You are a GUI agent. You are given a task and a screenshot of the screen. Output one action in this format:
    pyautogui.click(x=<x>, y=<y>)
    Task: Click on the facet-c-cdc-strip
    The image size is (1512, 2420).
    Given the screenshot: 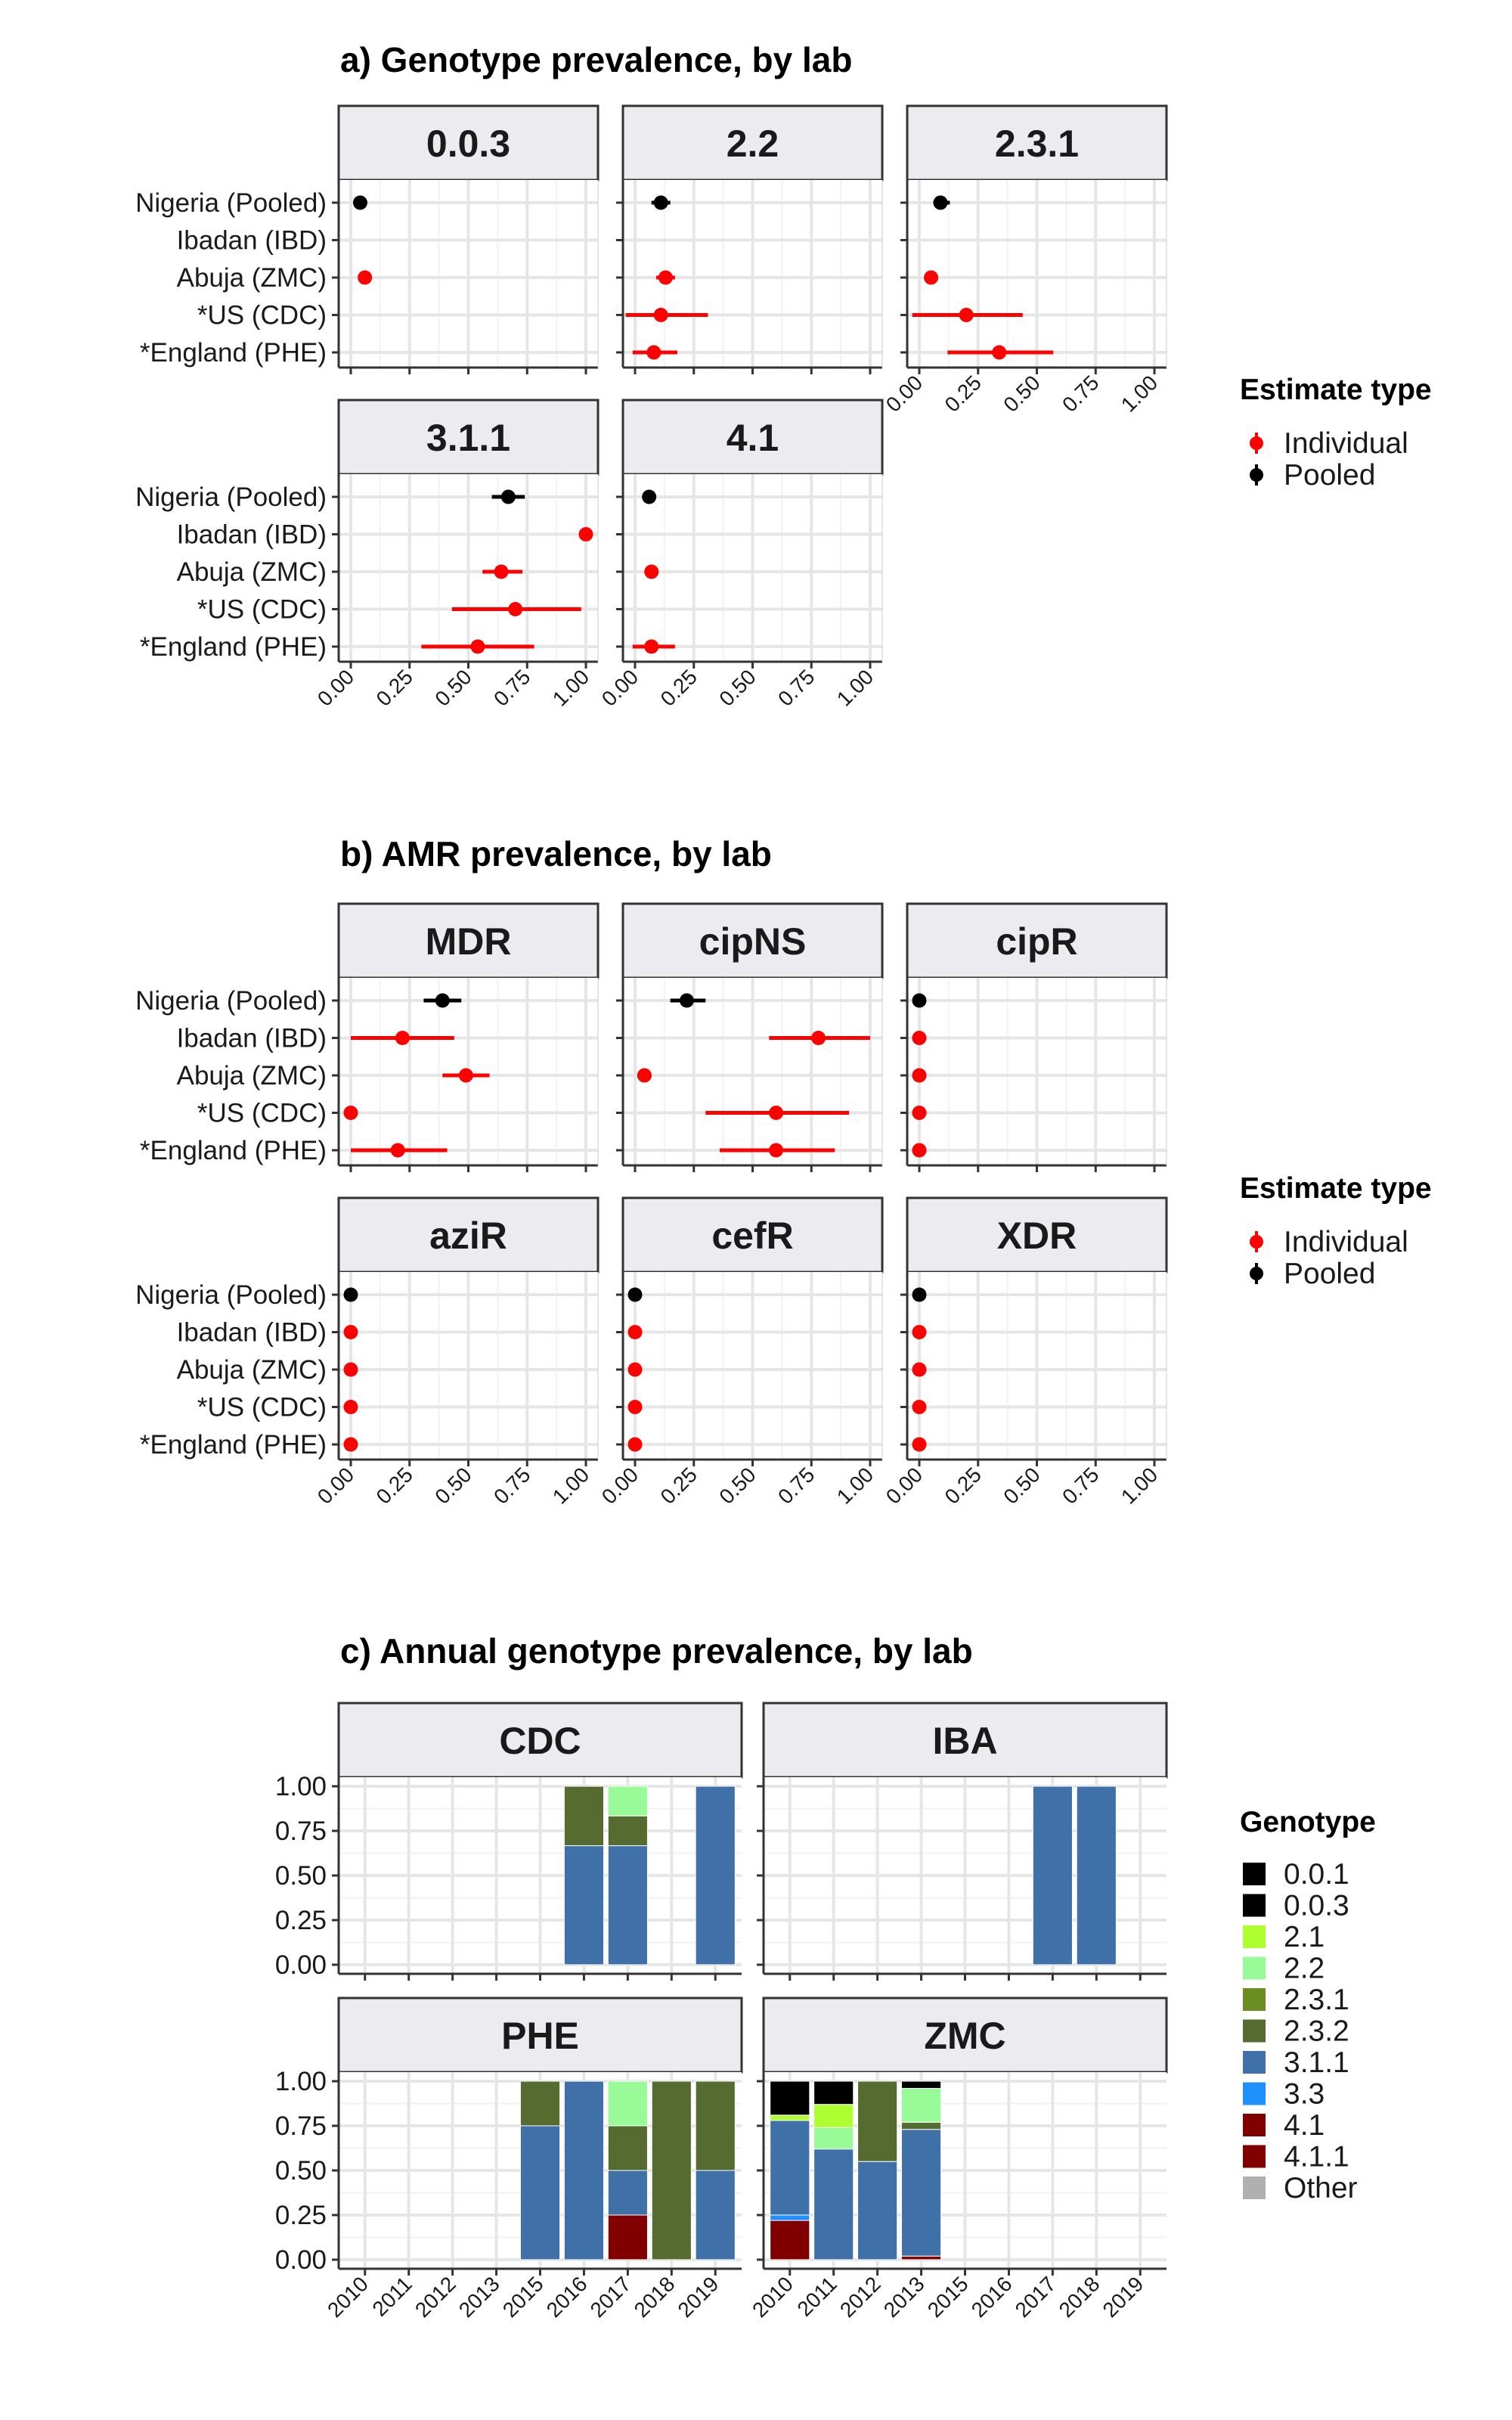 What is the action you would take?
    pyautogui.click(x=540, y=1741)
    